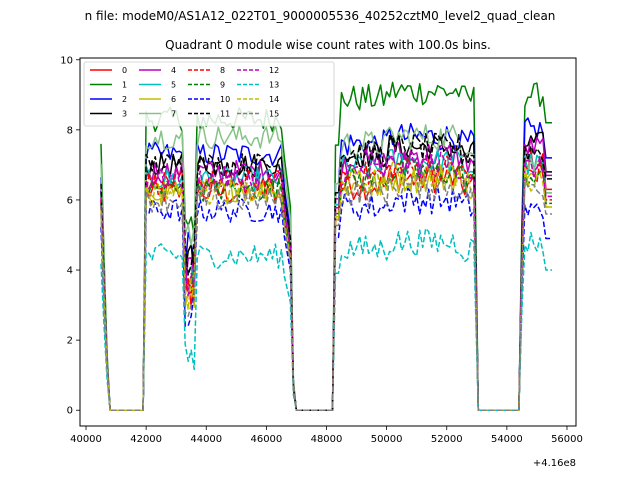  What do you see at coordinates (70, 200) in the screenshot?
I see `y-tick-label: 6` at bounding box center [70, 200].